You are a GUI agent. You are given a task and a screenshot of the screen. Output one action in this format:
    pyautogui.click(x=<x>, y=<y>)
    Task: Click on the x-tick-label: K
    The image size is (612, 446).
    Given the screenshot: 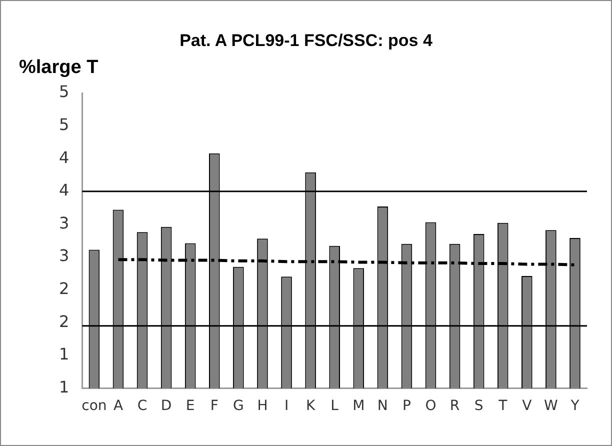 What is the action you would take?
    pyautogui.click(x=311, y=406)
    